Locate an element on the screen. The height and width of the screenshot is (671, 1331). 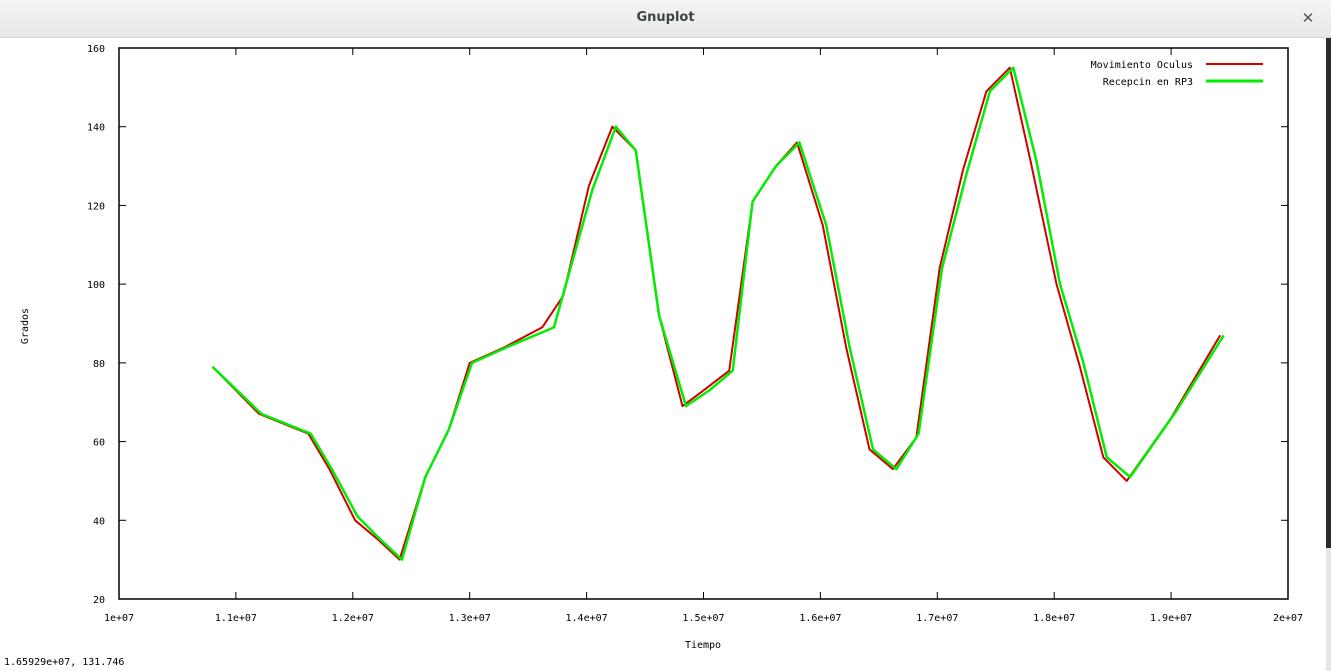
x-tick-label: 1.6e+07 is located at coordinates (820, 618).